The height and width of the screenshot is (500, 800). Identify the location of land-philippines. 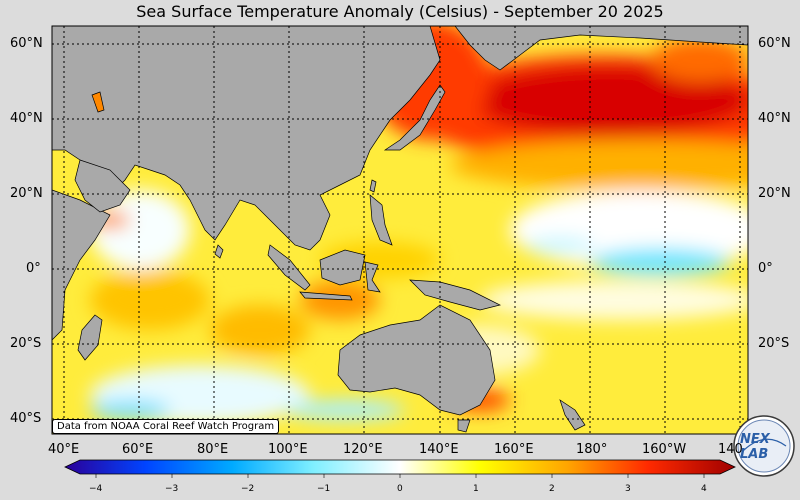
(381, 220).